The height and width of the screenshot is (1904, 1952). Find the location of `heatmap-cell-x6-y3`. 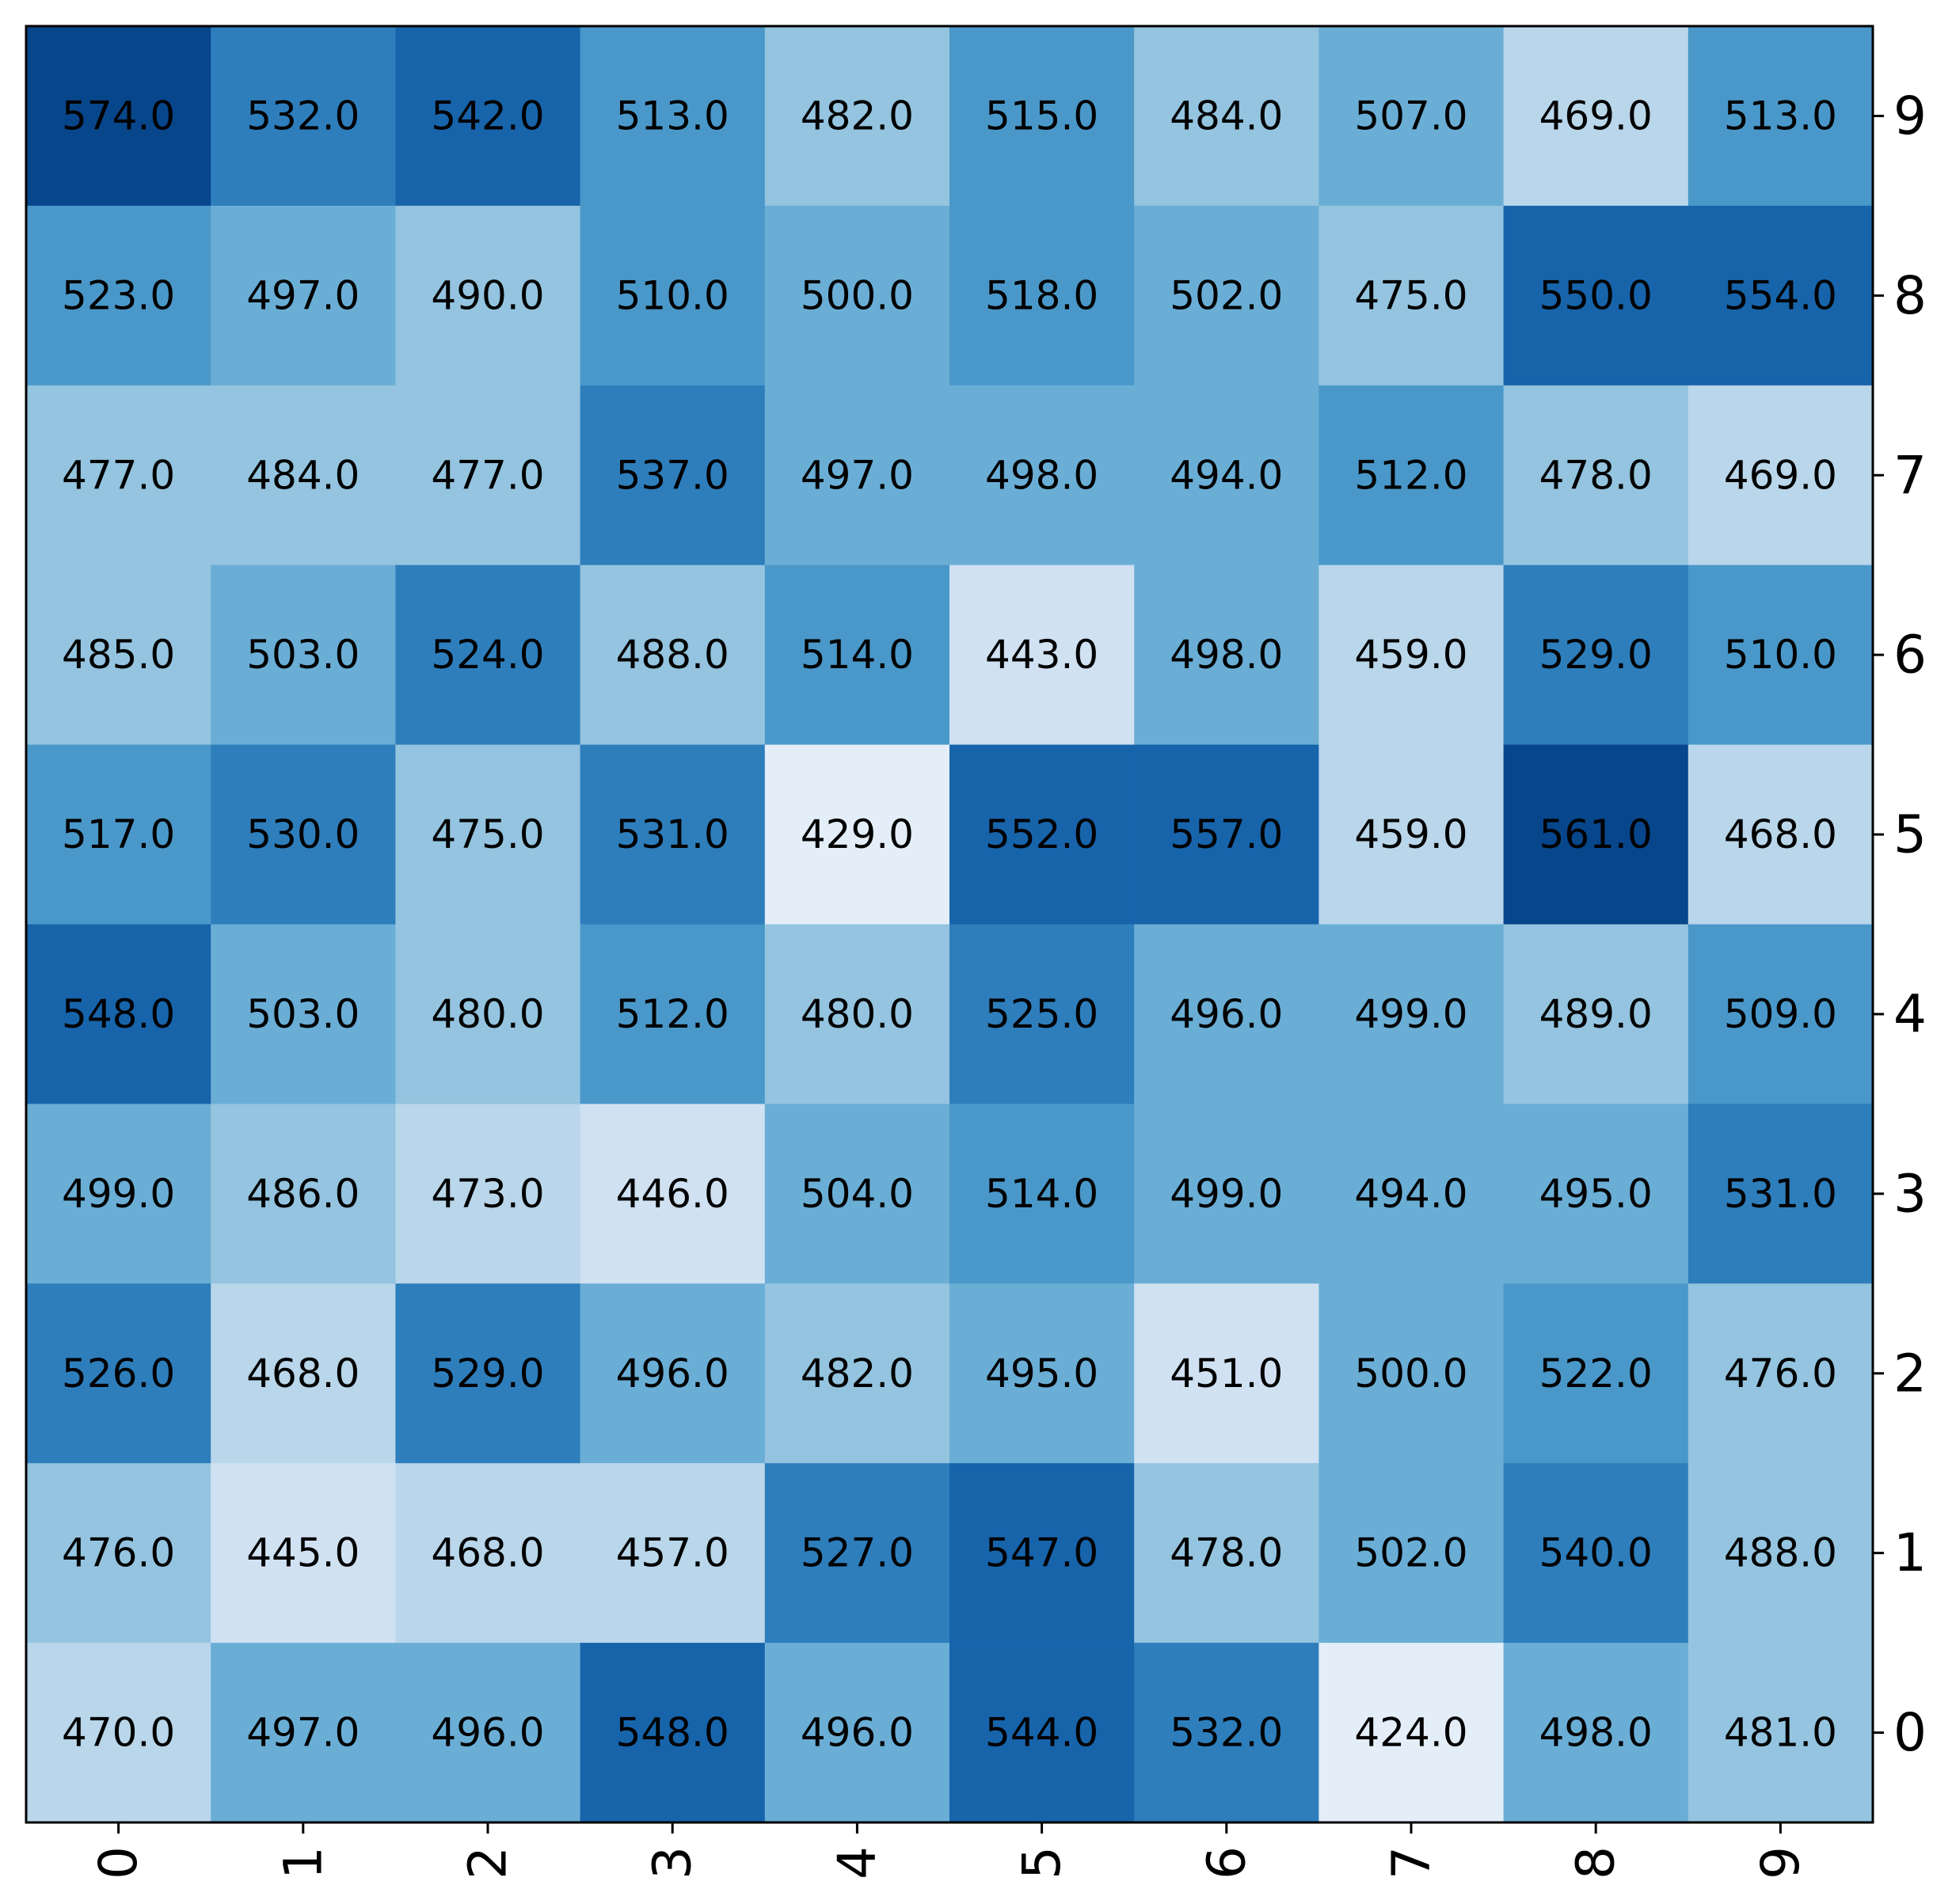

heatmap-cell-x6-y3 is located at coordinates (1226, 1194).